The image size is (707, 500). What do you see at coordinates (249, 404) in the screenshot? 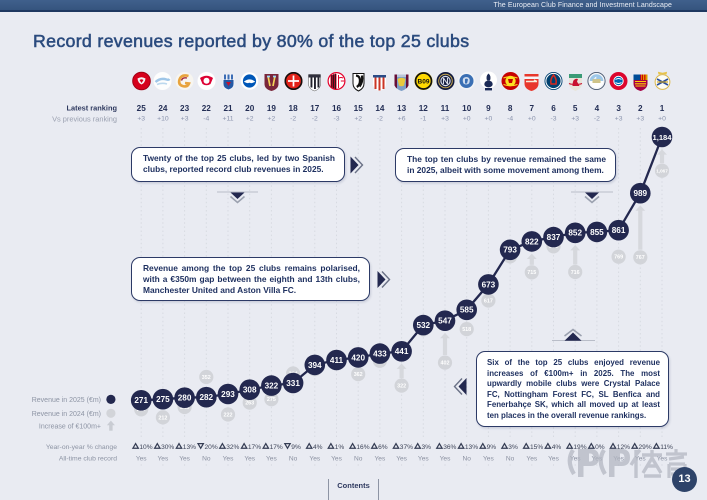
I see `svg-text: 263` at bounding box center [249, 404].